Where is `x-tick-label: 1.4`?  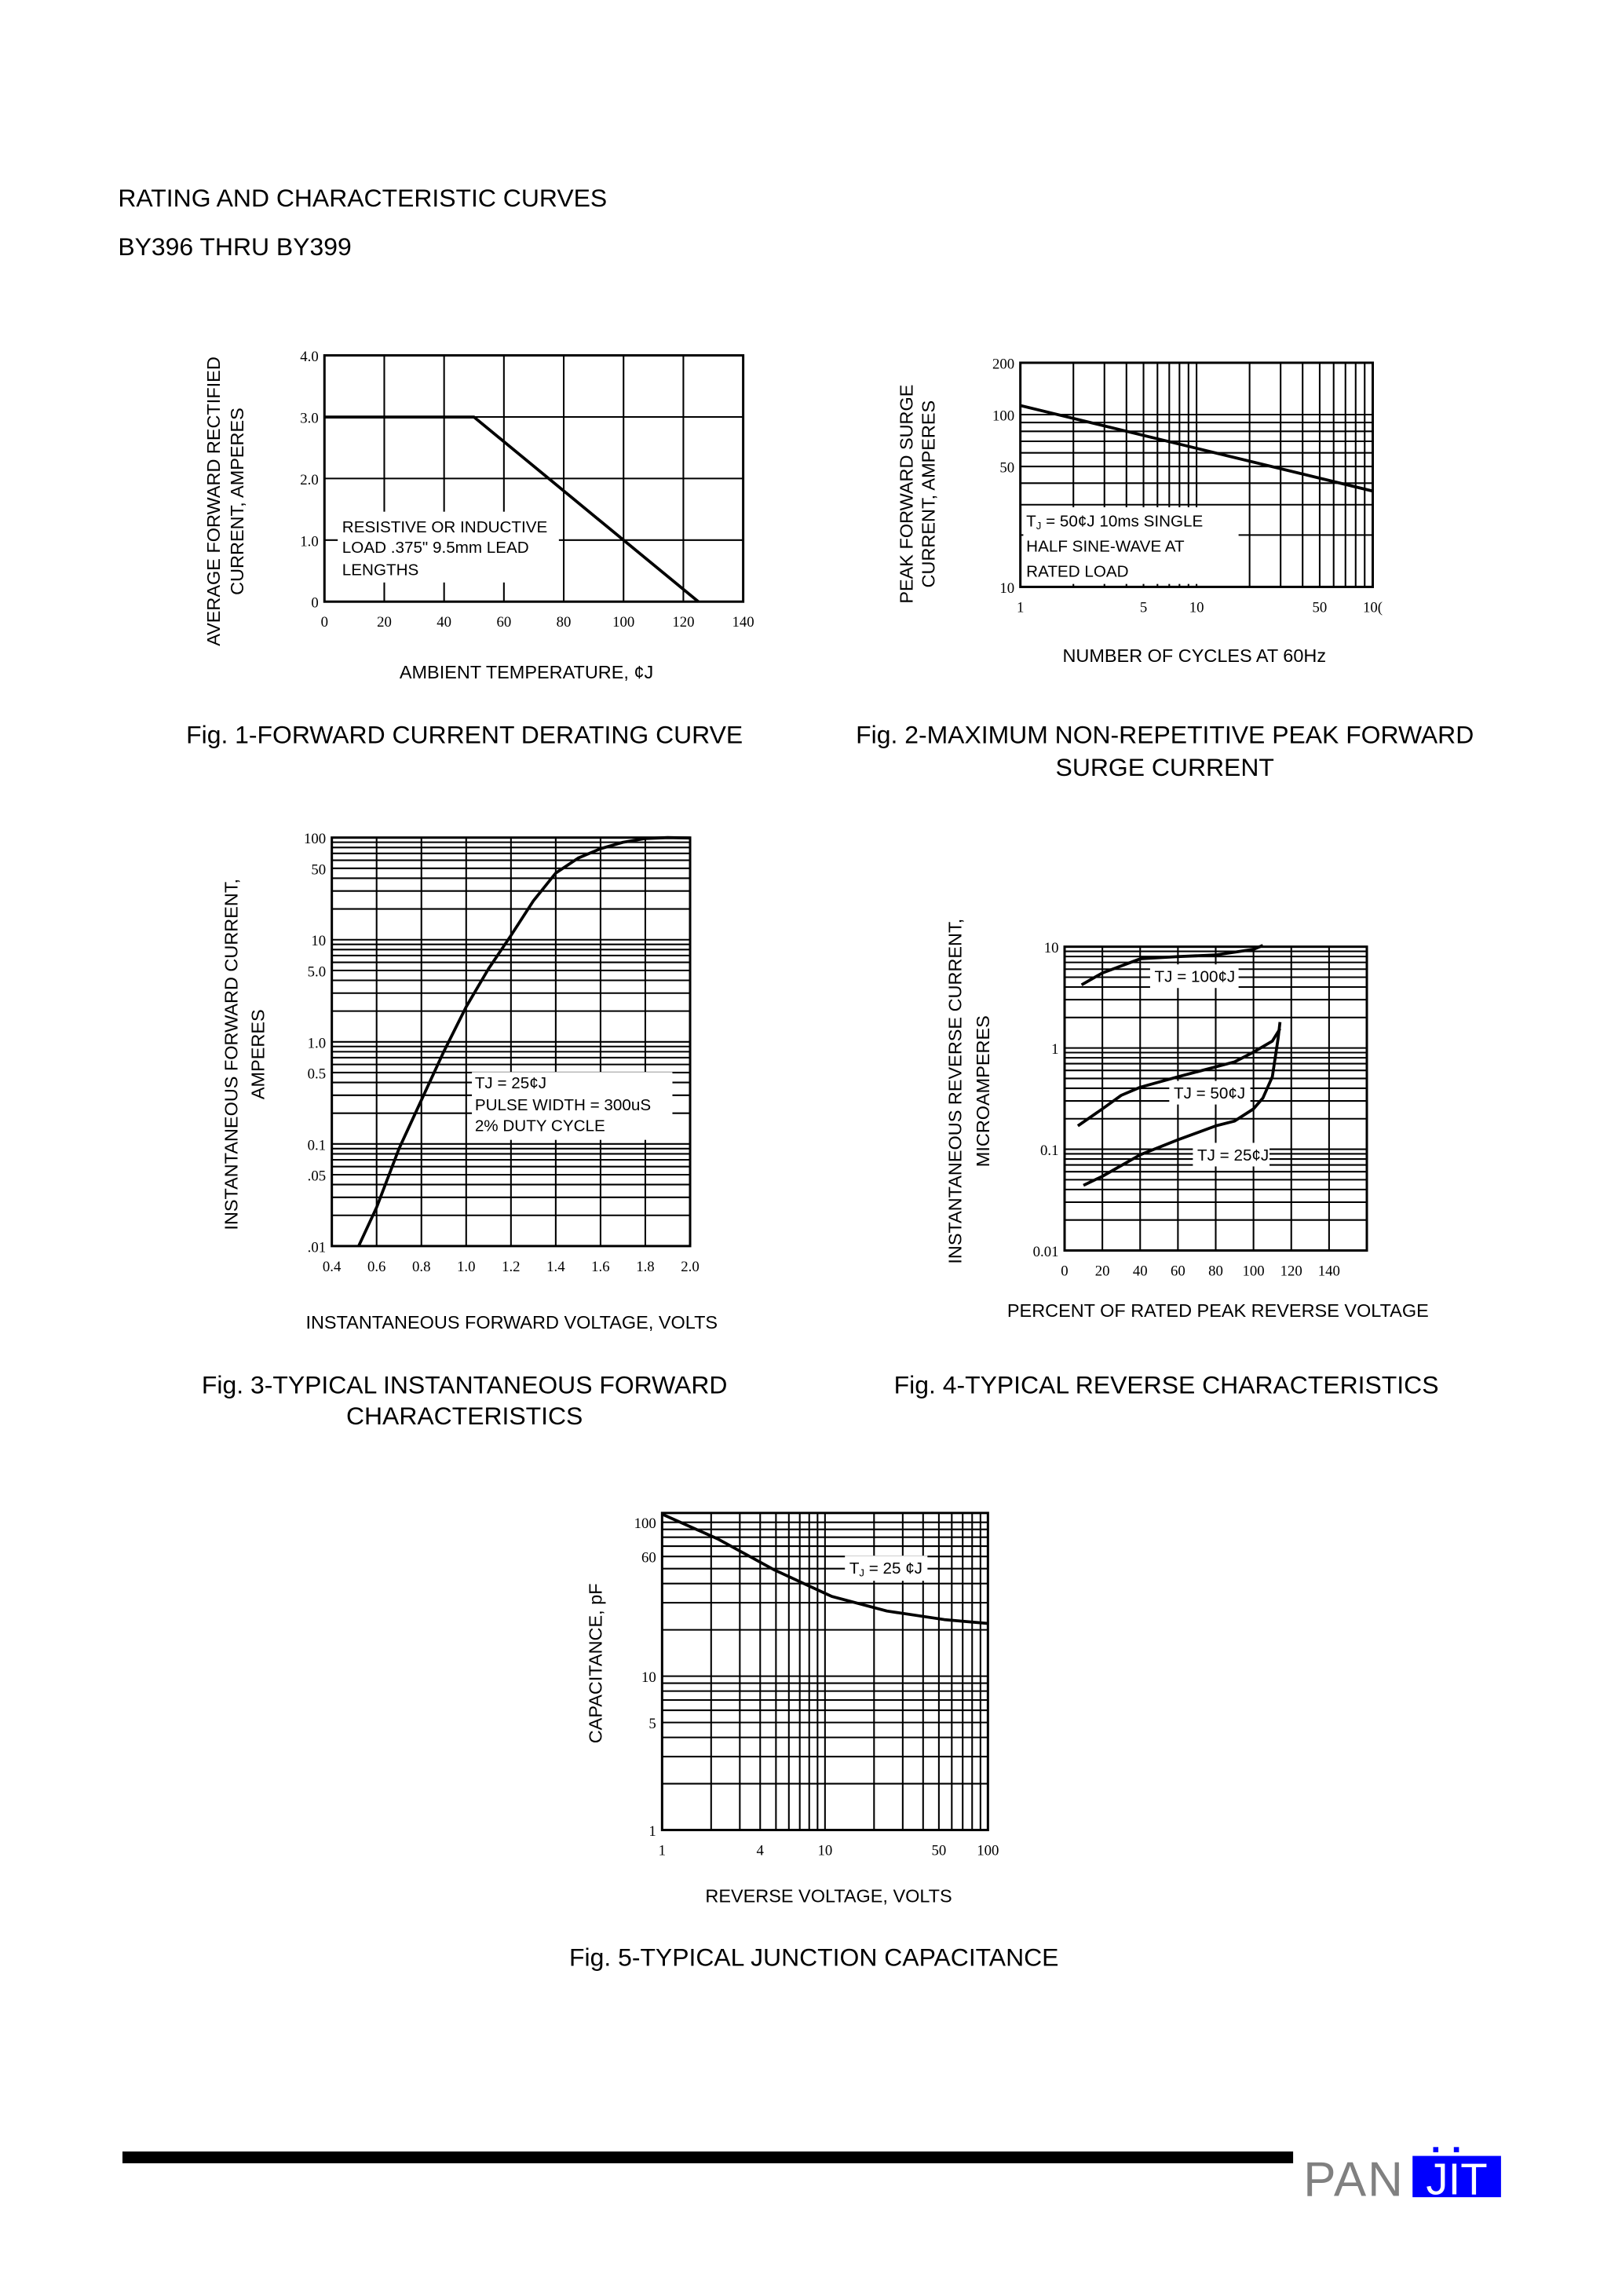 x-tick-label: 1.4 is located at coordinates (555, 1267).